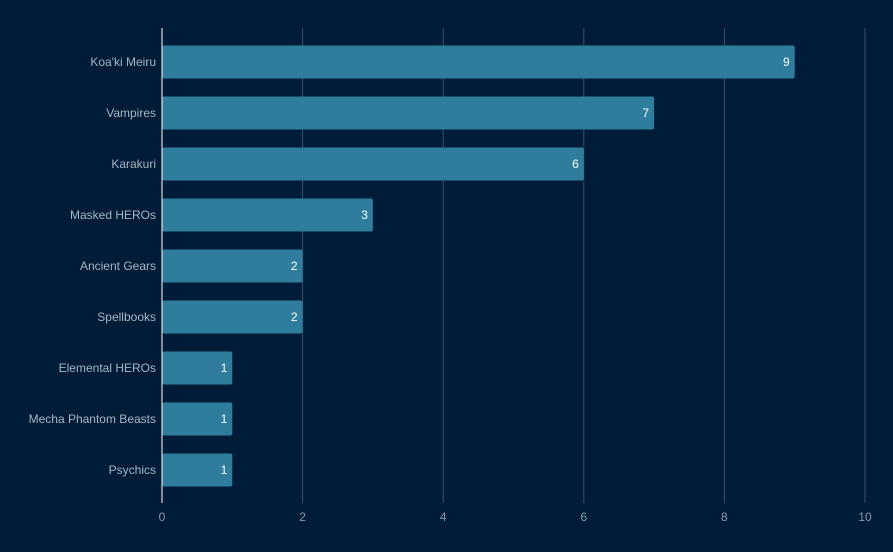  I want to click on x-tick-label: 6, so click(583, 517).